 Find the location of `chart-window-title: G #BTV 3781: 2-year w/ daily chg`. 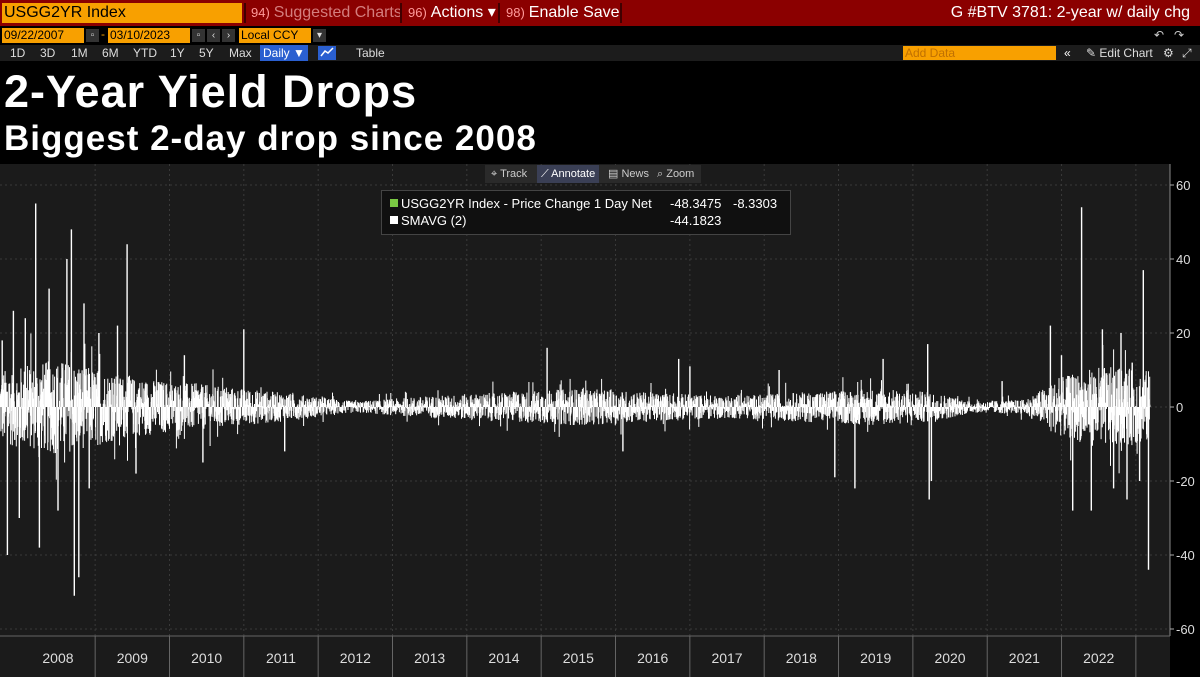

chart-window-title: G #BTV 3781: 2-year w/ daily chg is located at coordinates (1070, 12).